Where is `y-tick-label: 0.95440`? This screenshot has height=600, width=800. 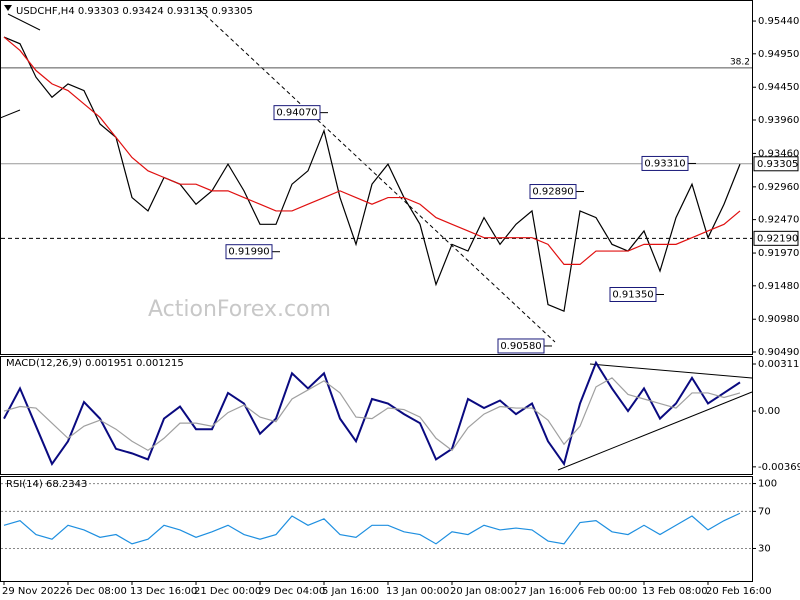 y-tick-label: 0.95440 is located at coordinates (778, 21).